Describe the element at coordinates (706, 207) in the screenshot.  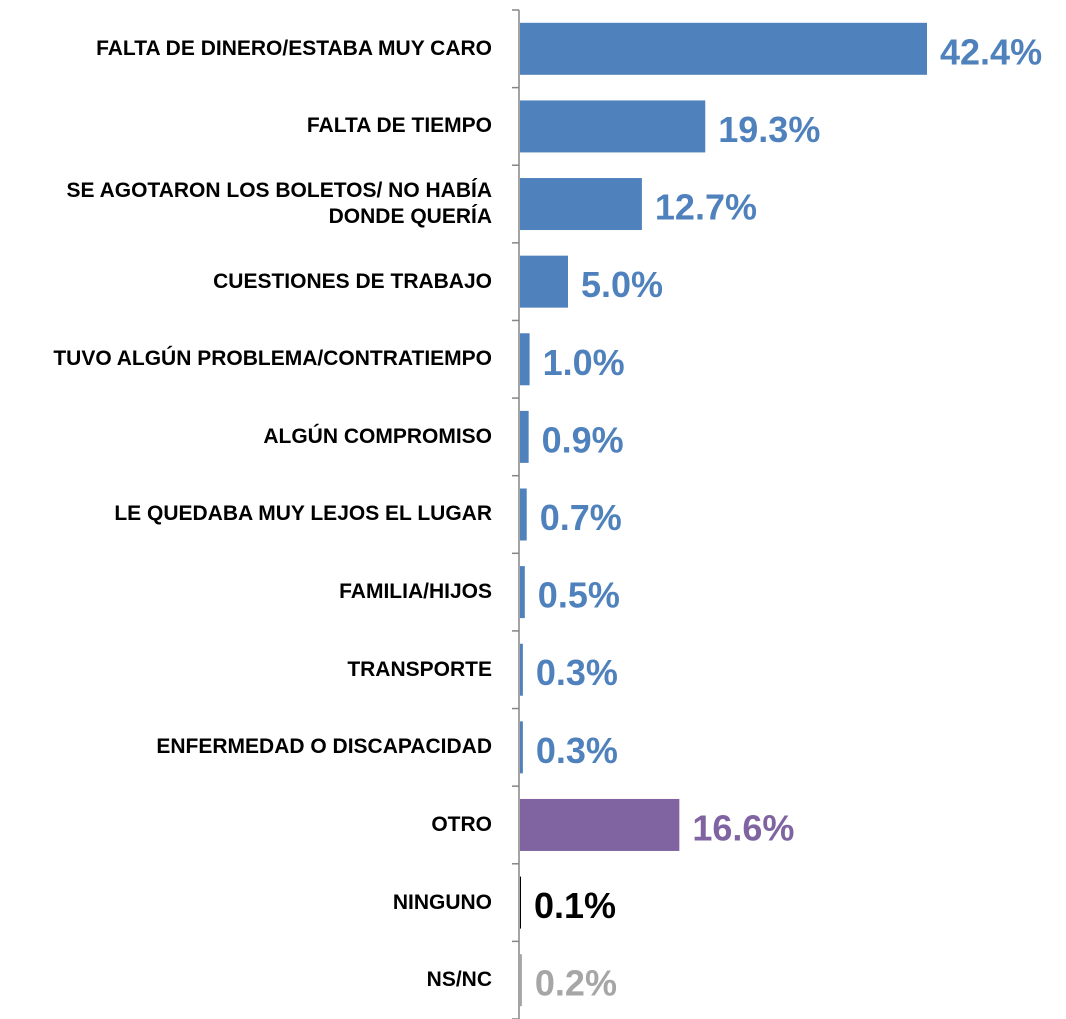
I see `value-label: 12.7%` at that location.